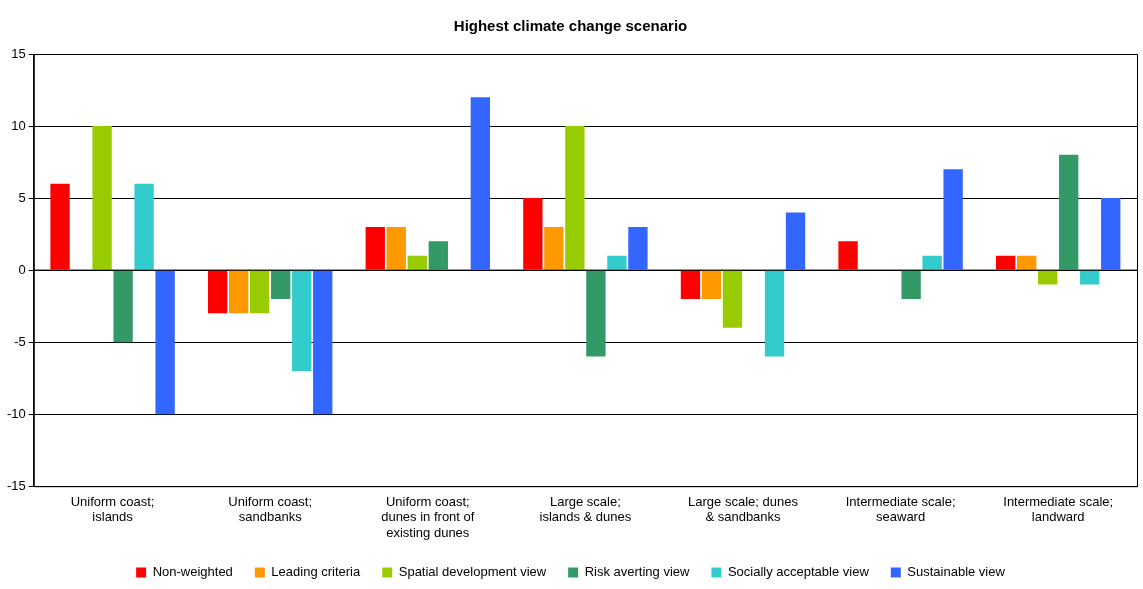  I want to click on y-tick-label: 10, so click(18, 125).